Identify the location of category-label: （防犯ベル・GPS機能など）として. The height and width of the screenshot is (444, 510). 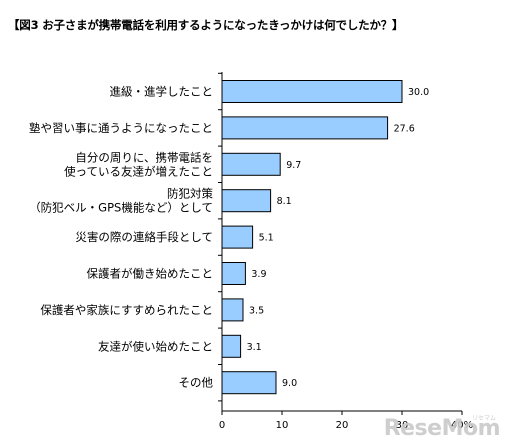
(121, 208).